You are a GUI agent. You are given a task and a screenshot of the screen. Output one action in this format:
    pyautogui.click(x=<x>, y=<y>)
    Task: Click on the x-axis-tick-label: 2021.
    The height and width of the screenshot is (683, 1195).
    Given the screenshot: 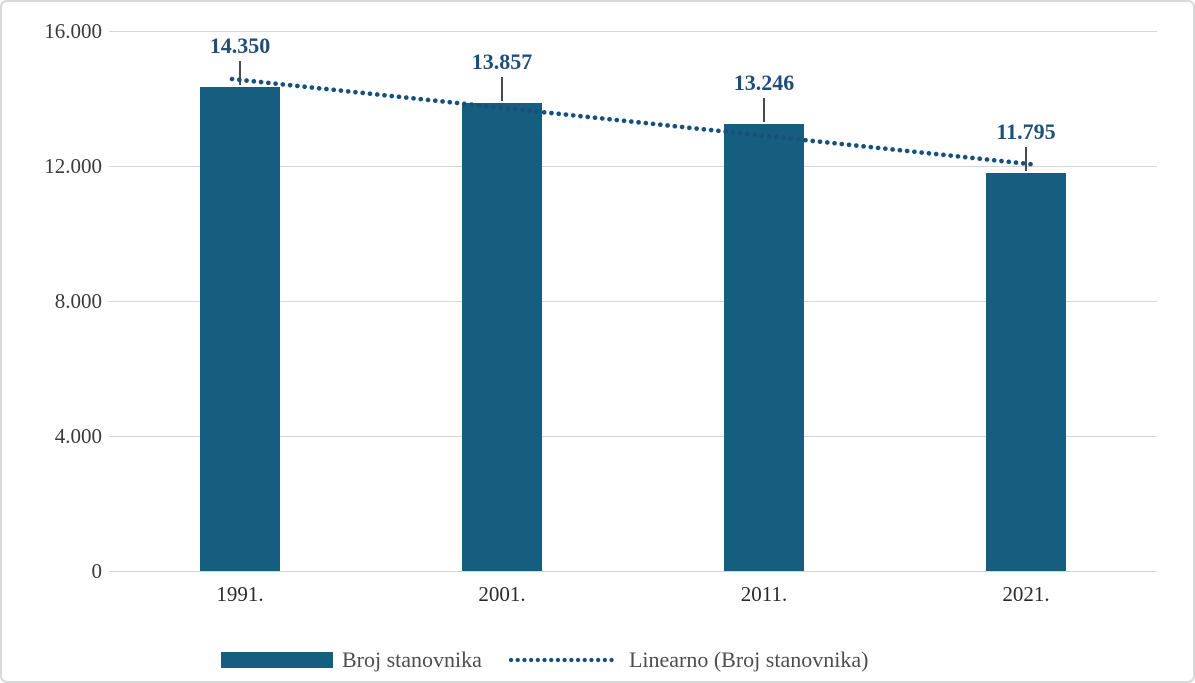 What is the action you would take?
    pyautogui.click(x=1026, y=594)
    